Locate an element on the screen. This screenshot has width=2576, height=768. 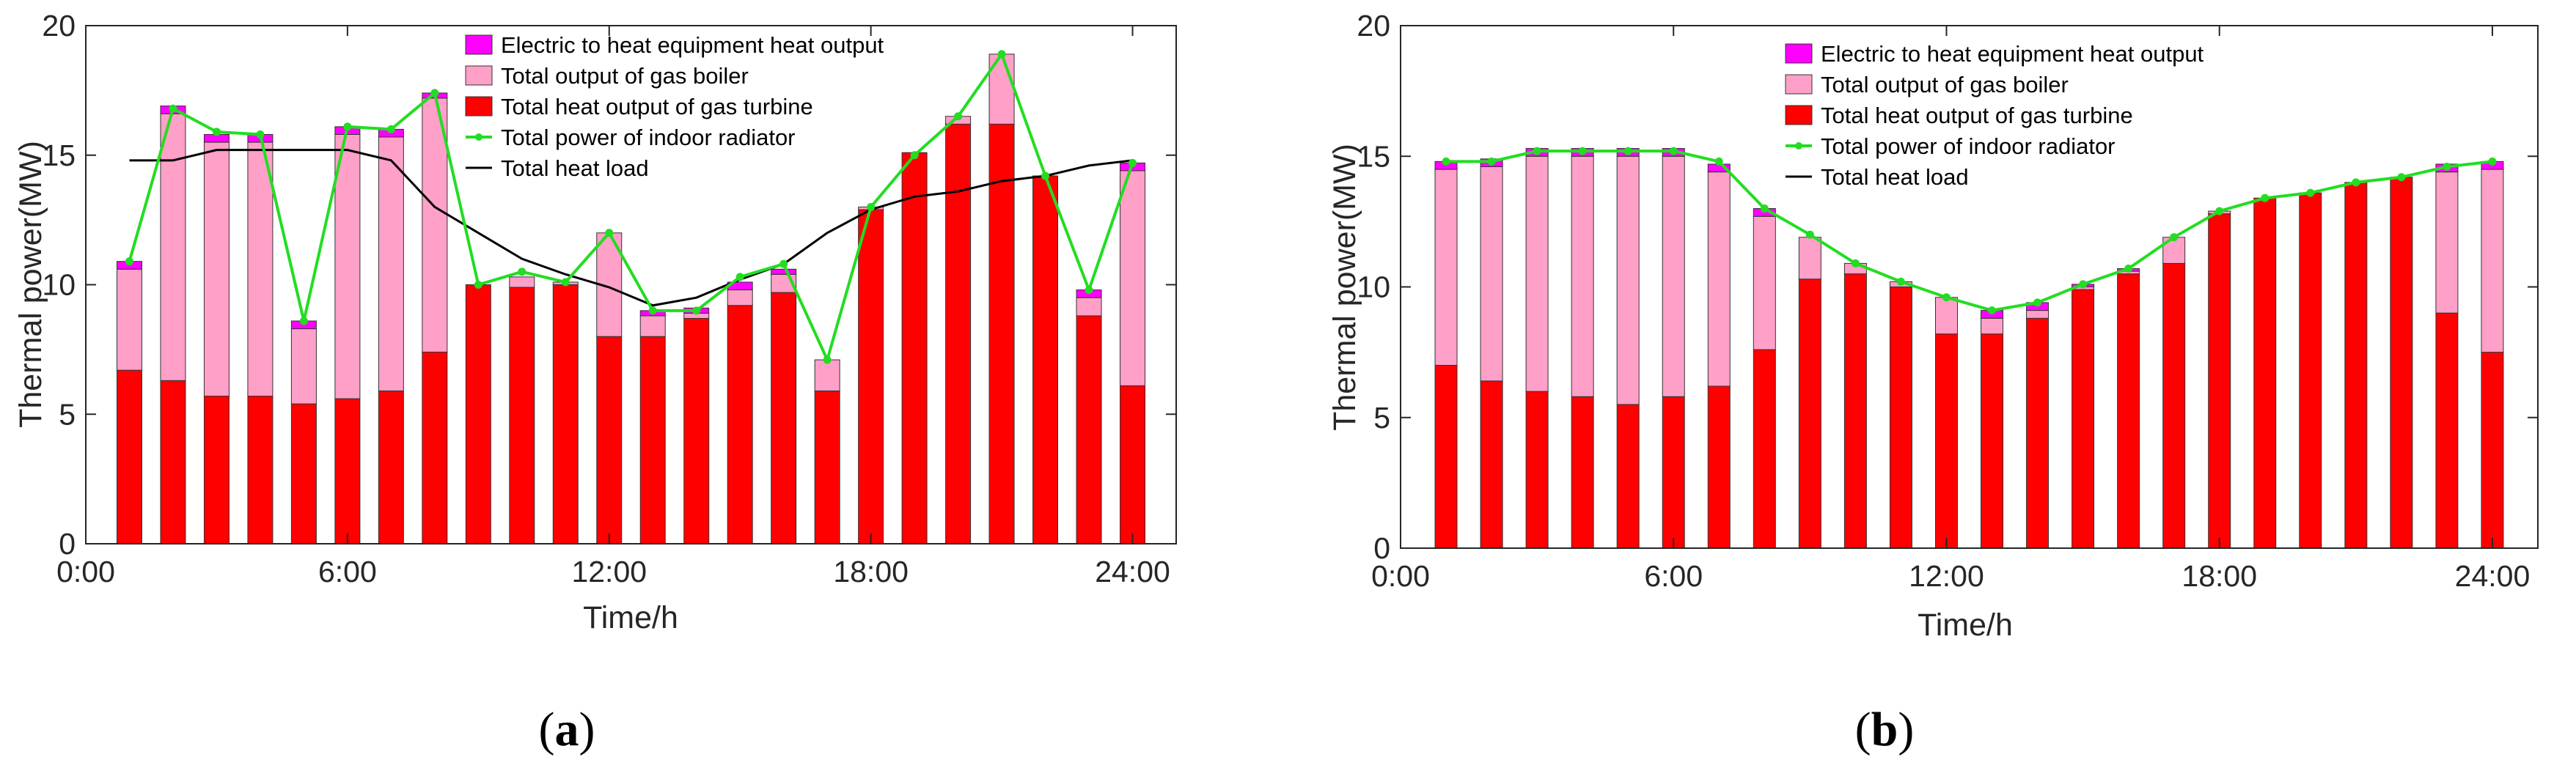
x-tick-label: 12:00 is located at coordinates (609, 571).